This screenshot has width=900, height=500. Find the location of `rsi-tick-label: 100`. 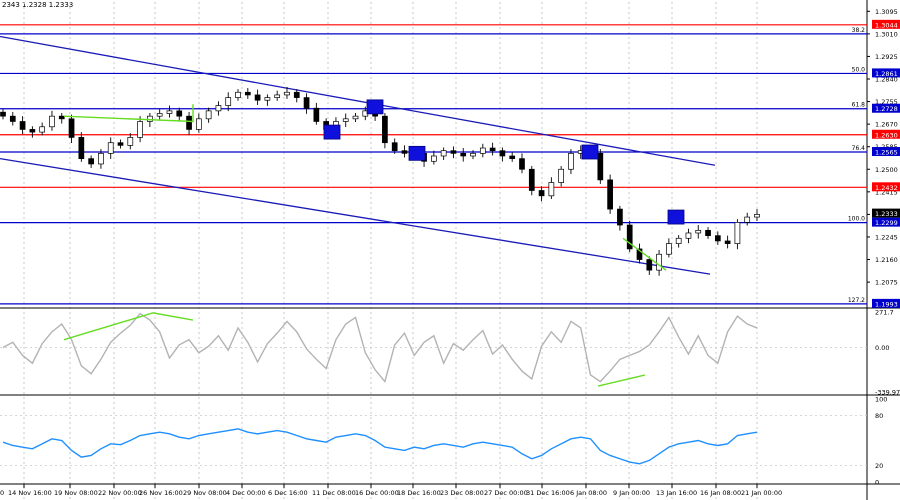

rsi-tick-label: 100 is located at coordinates (881, 400).